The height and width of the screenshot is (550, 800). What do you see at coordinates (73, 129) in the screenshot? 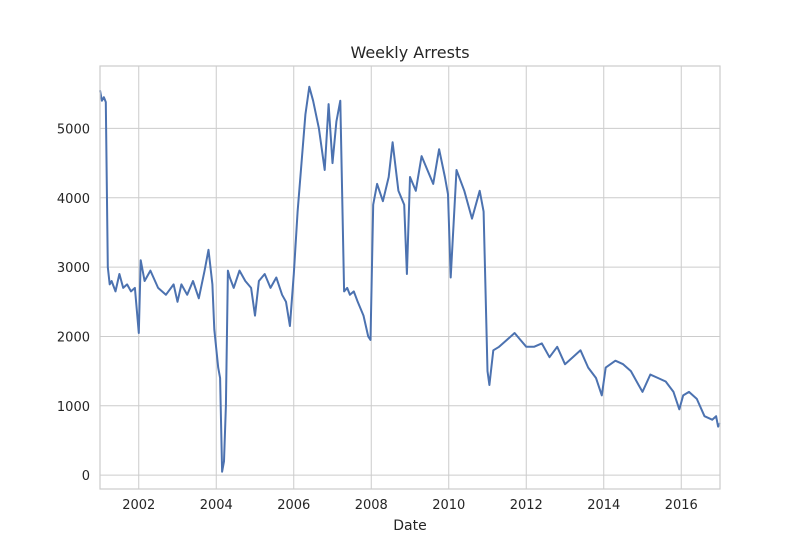
I see `y-tick-label: 5000` at bounding box center [73, 129].